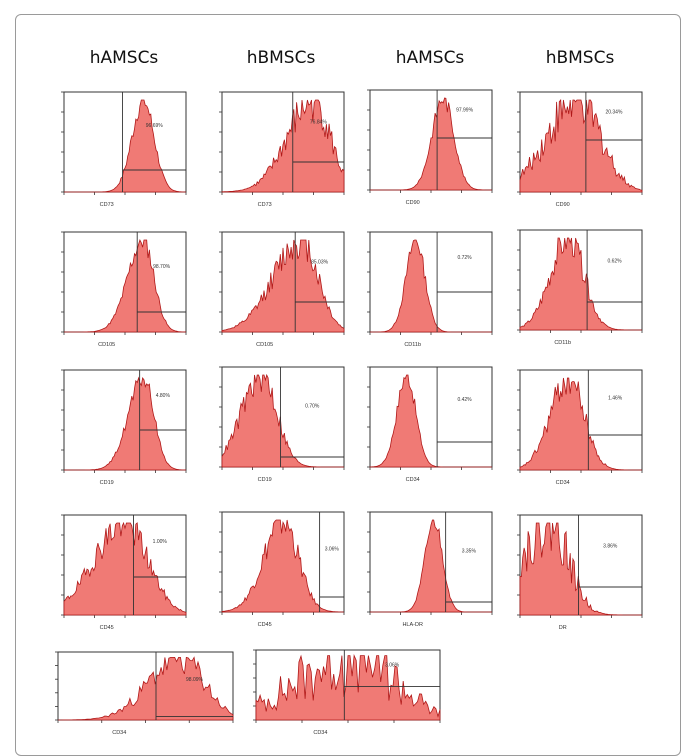 The width and height of the screenshot is (681, 756). I want to click on histogram-panel: 0.62% CD11b, so click(580, 287).